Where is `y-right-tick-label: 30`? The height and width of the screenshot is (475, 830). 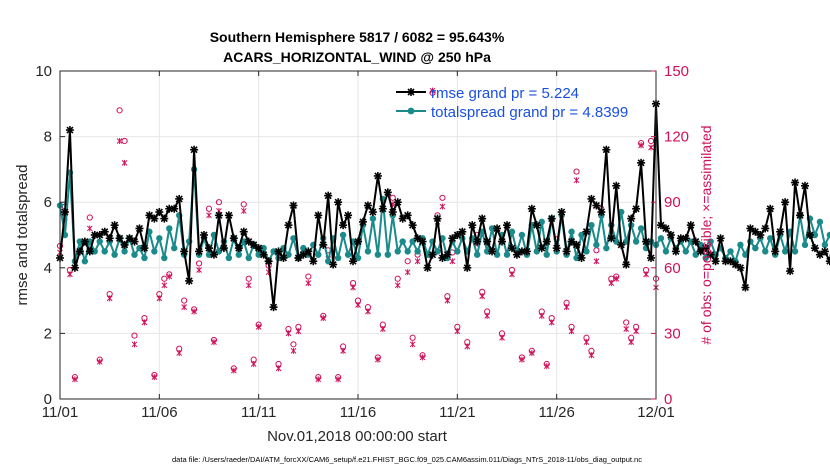
y-right-tick-label: 30 is located at coordinates (672, 333).